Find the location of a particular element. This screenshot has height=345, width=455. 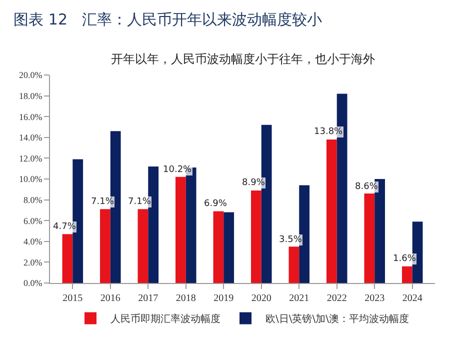

legend-label: 欧\日\英镑\加\澳：平均波动幅度 is located at coordinates (337, 319).